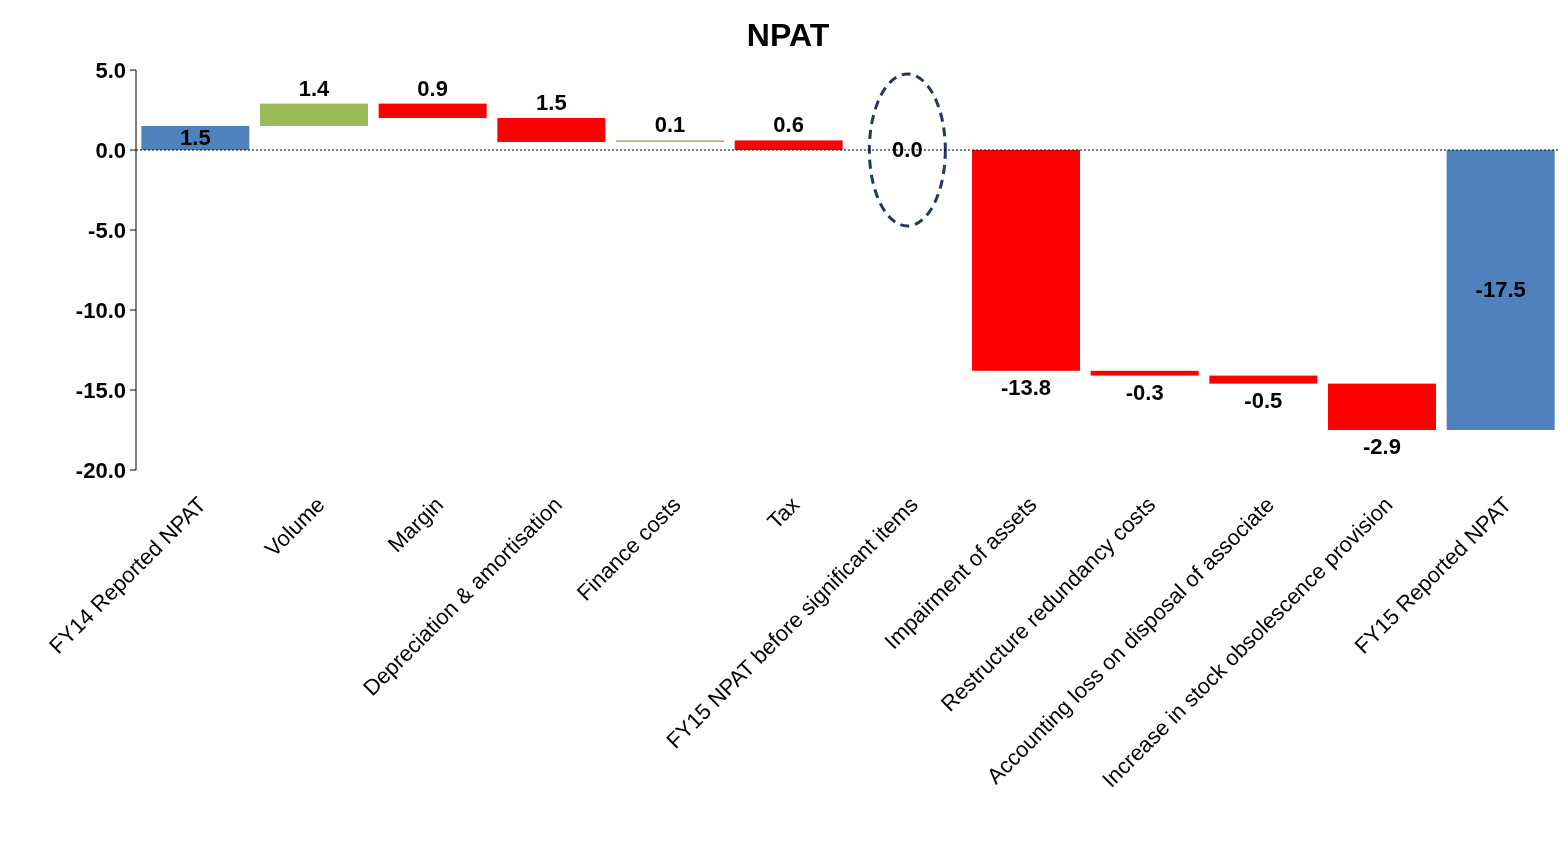 This screenshot has width=1568, height=849. I want to click on data-label: -0.3, so click(1144, 392).